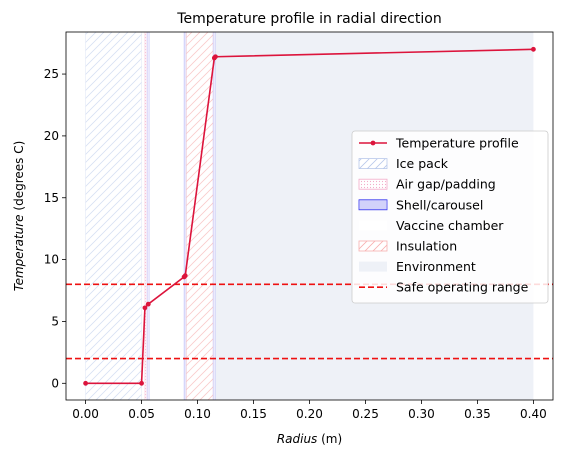 The height and width of the screenshot is (457, 566). I want to click on legend-label-3: Shell/carousel, so click(439, 204).